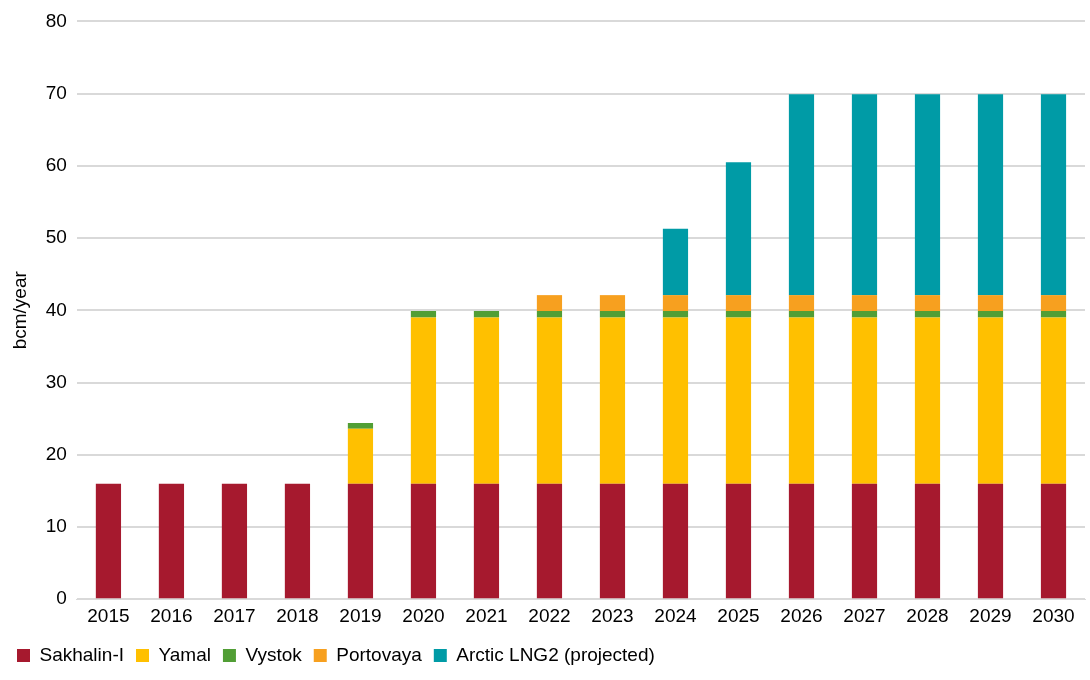  I want to click on y-tick-label: 20, so click(56, 453).